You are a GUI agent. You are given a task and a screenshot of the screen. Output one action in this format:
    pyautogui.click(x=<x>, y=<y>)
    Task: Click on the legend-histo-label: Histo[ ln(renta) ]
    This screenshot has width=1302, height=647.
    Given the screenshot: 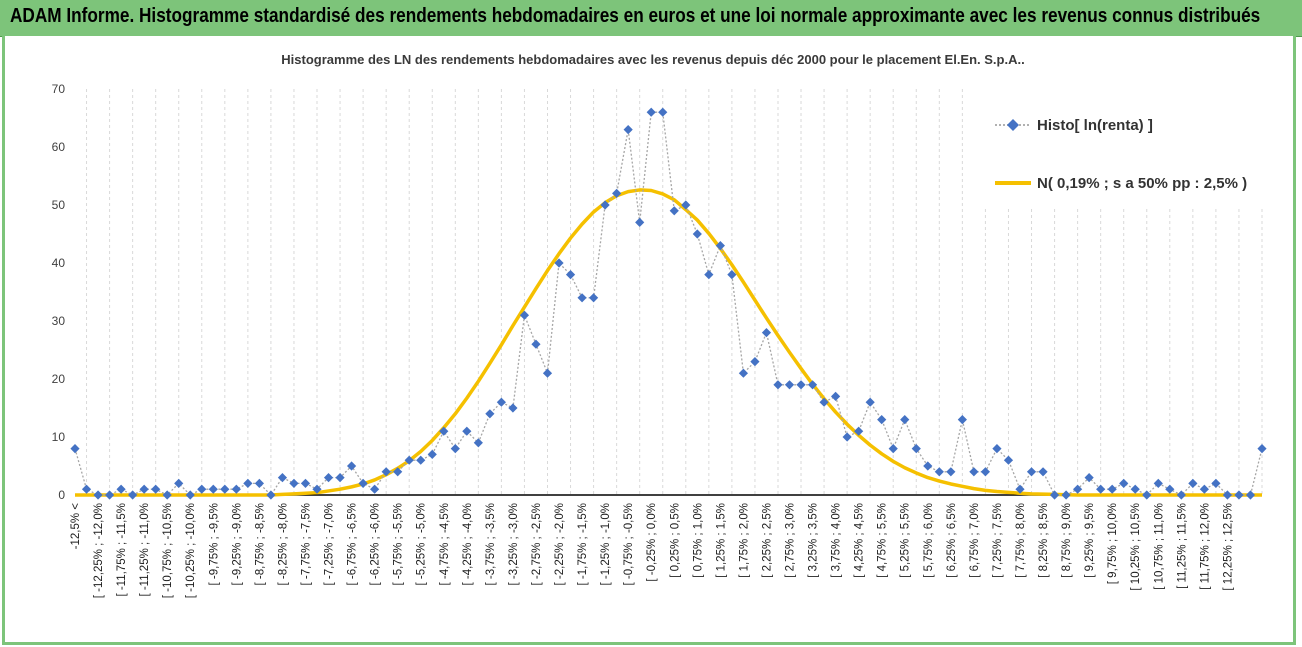 What is the action you would take?
    pyautogui.click(x=1095, y=125)
    